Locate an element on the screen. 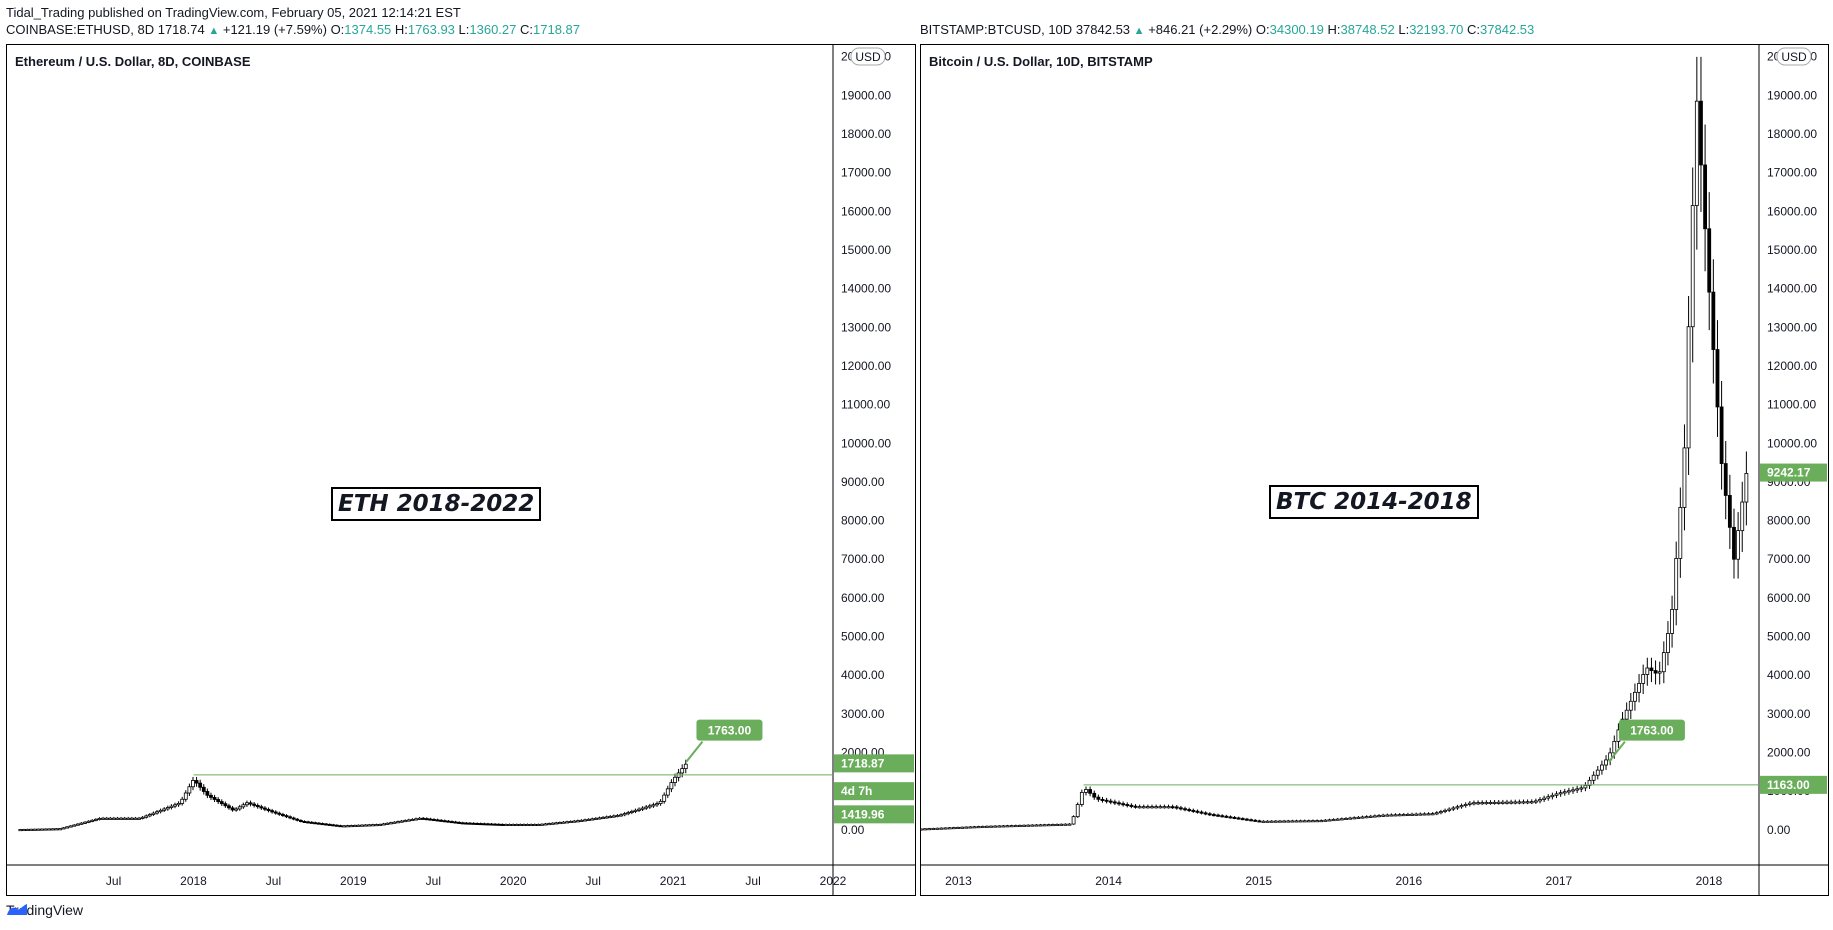 The image size is (1833, 930). x-tick-label: 2013 is located at coordinates (958, 881).